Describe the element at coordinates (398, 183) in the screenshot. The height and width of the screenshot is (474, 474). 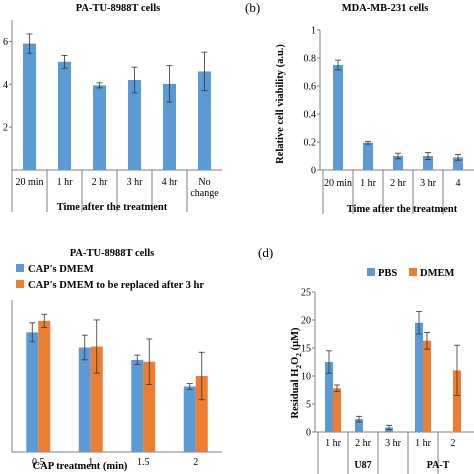
I see `chart-b-category-label: 2 hr` at that location.